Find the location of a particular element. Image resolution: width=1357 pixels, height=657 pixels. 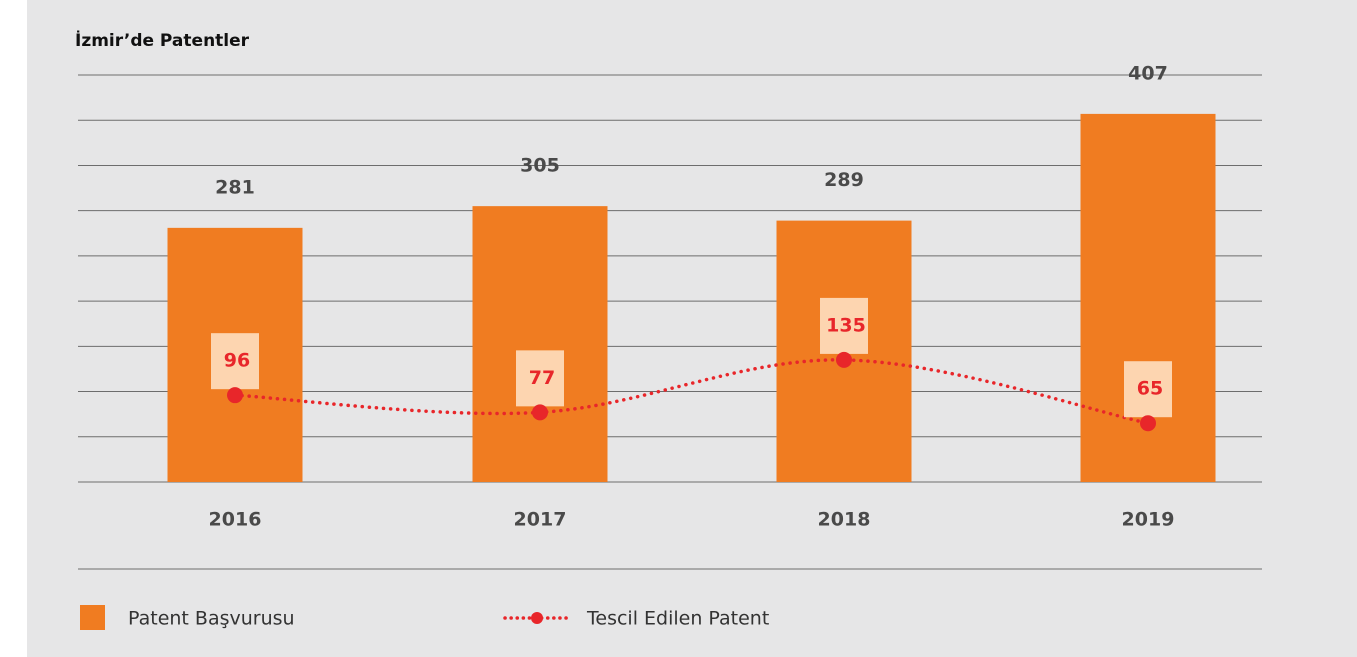

line-value-label: 77 is located at coordinates (542, 378).